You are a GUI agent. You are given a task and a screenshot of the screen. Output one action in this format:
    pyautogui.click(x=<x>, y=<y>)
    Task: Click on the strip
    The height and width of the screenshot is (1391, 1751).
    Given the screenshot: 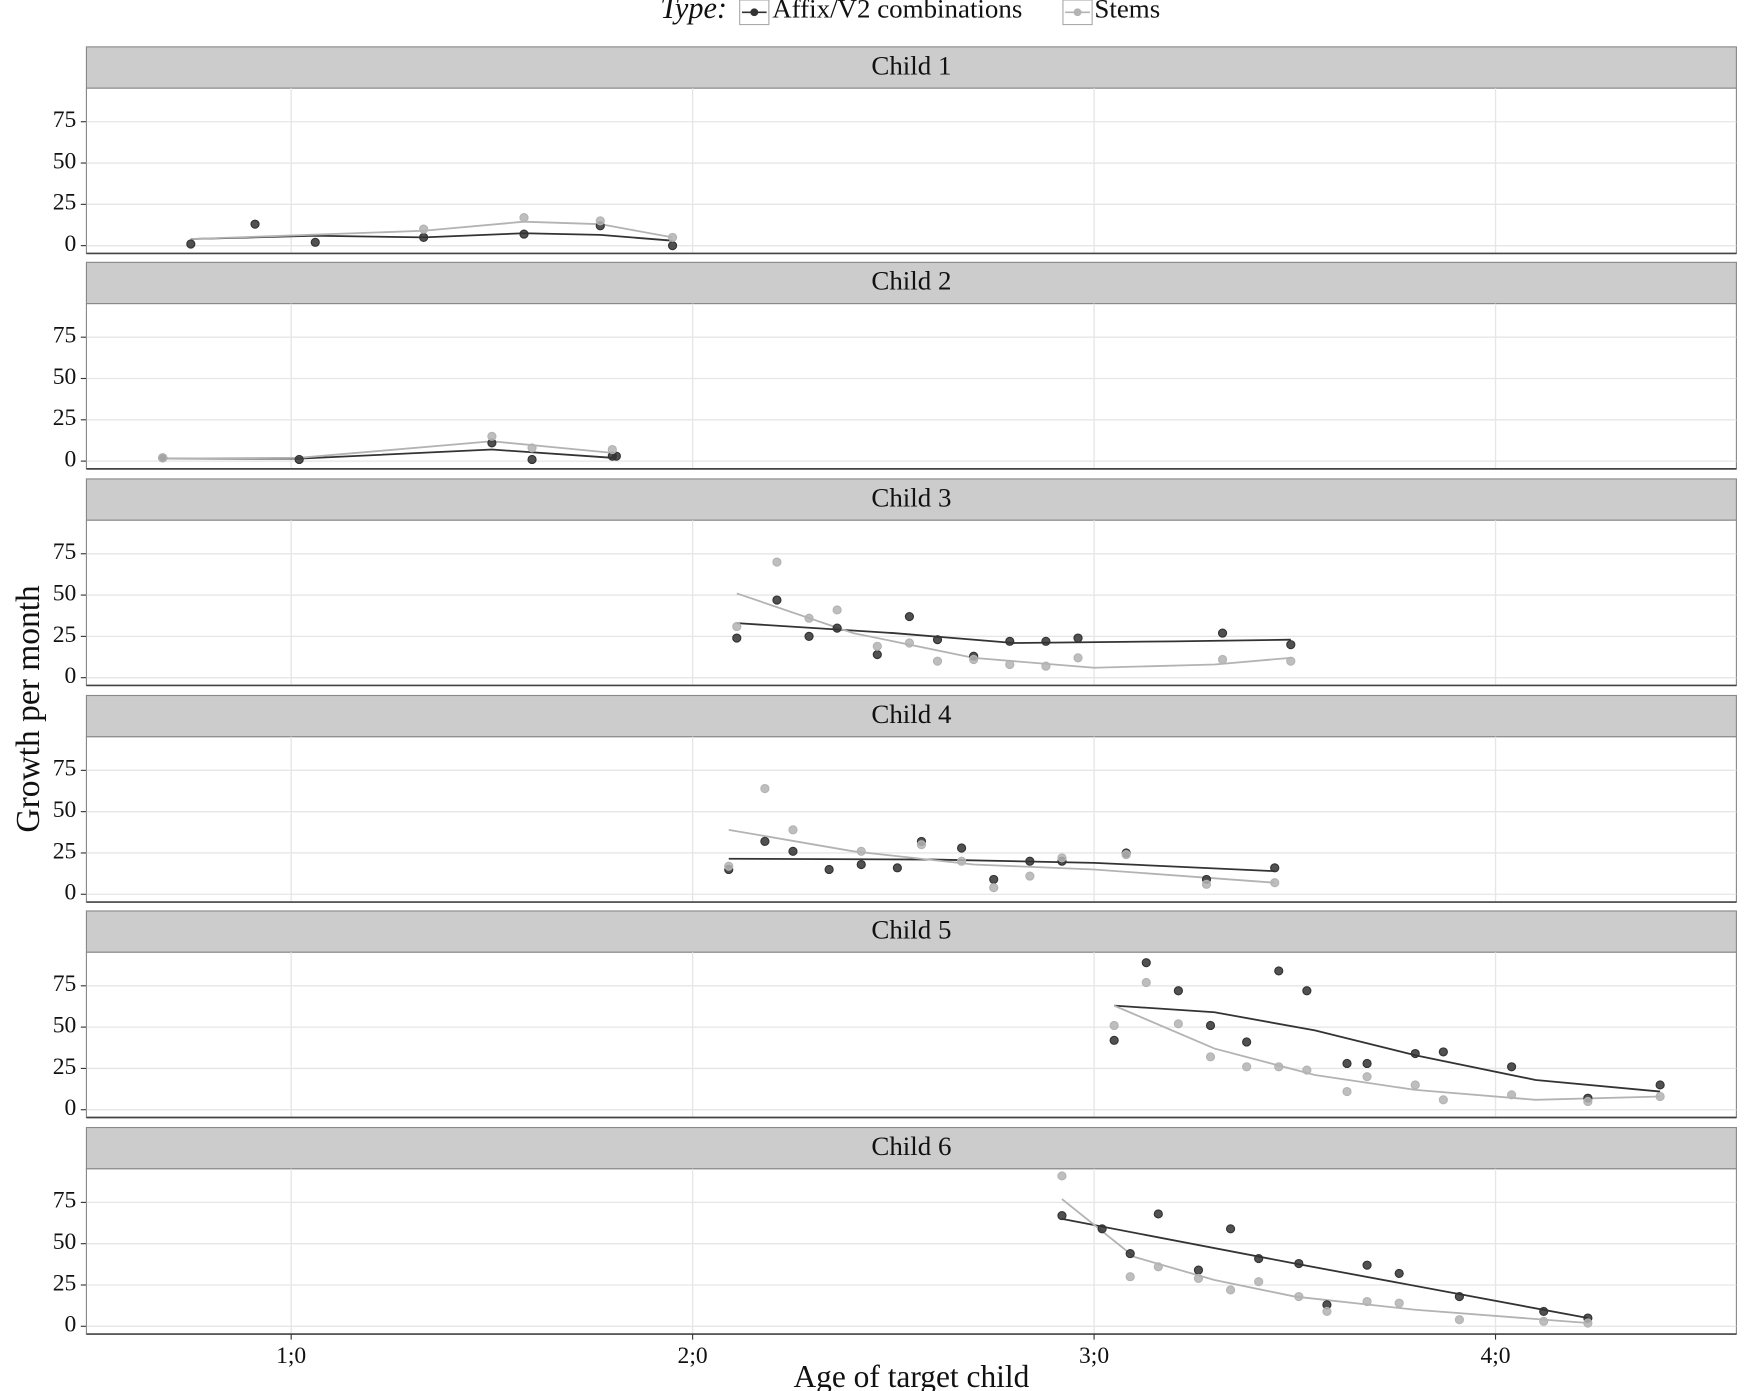 What is the action you would take?
    pyautogui.click(x=911, y=931)
    